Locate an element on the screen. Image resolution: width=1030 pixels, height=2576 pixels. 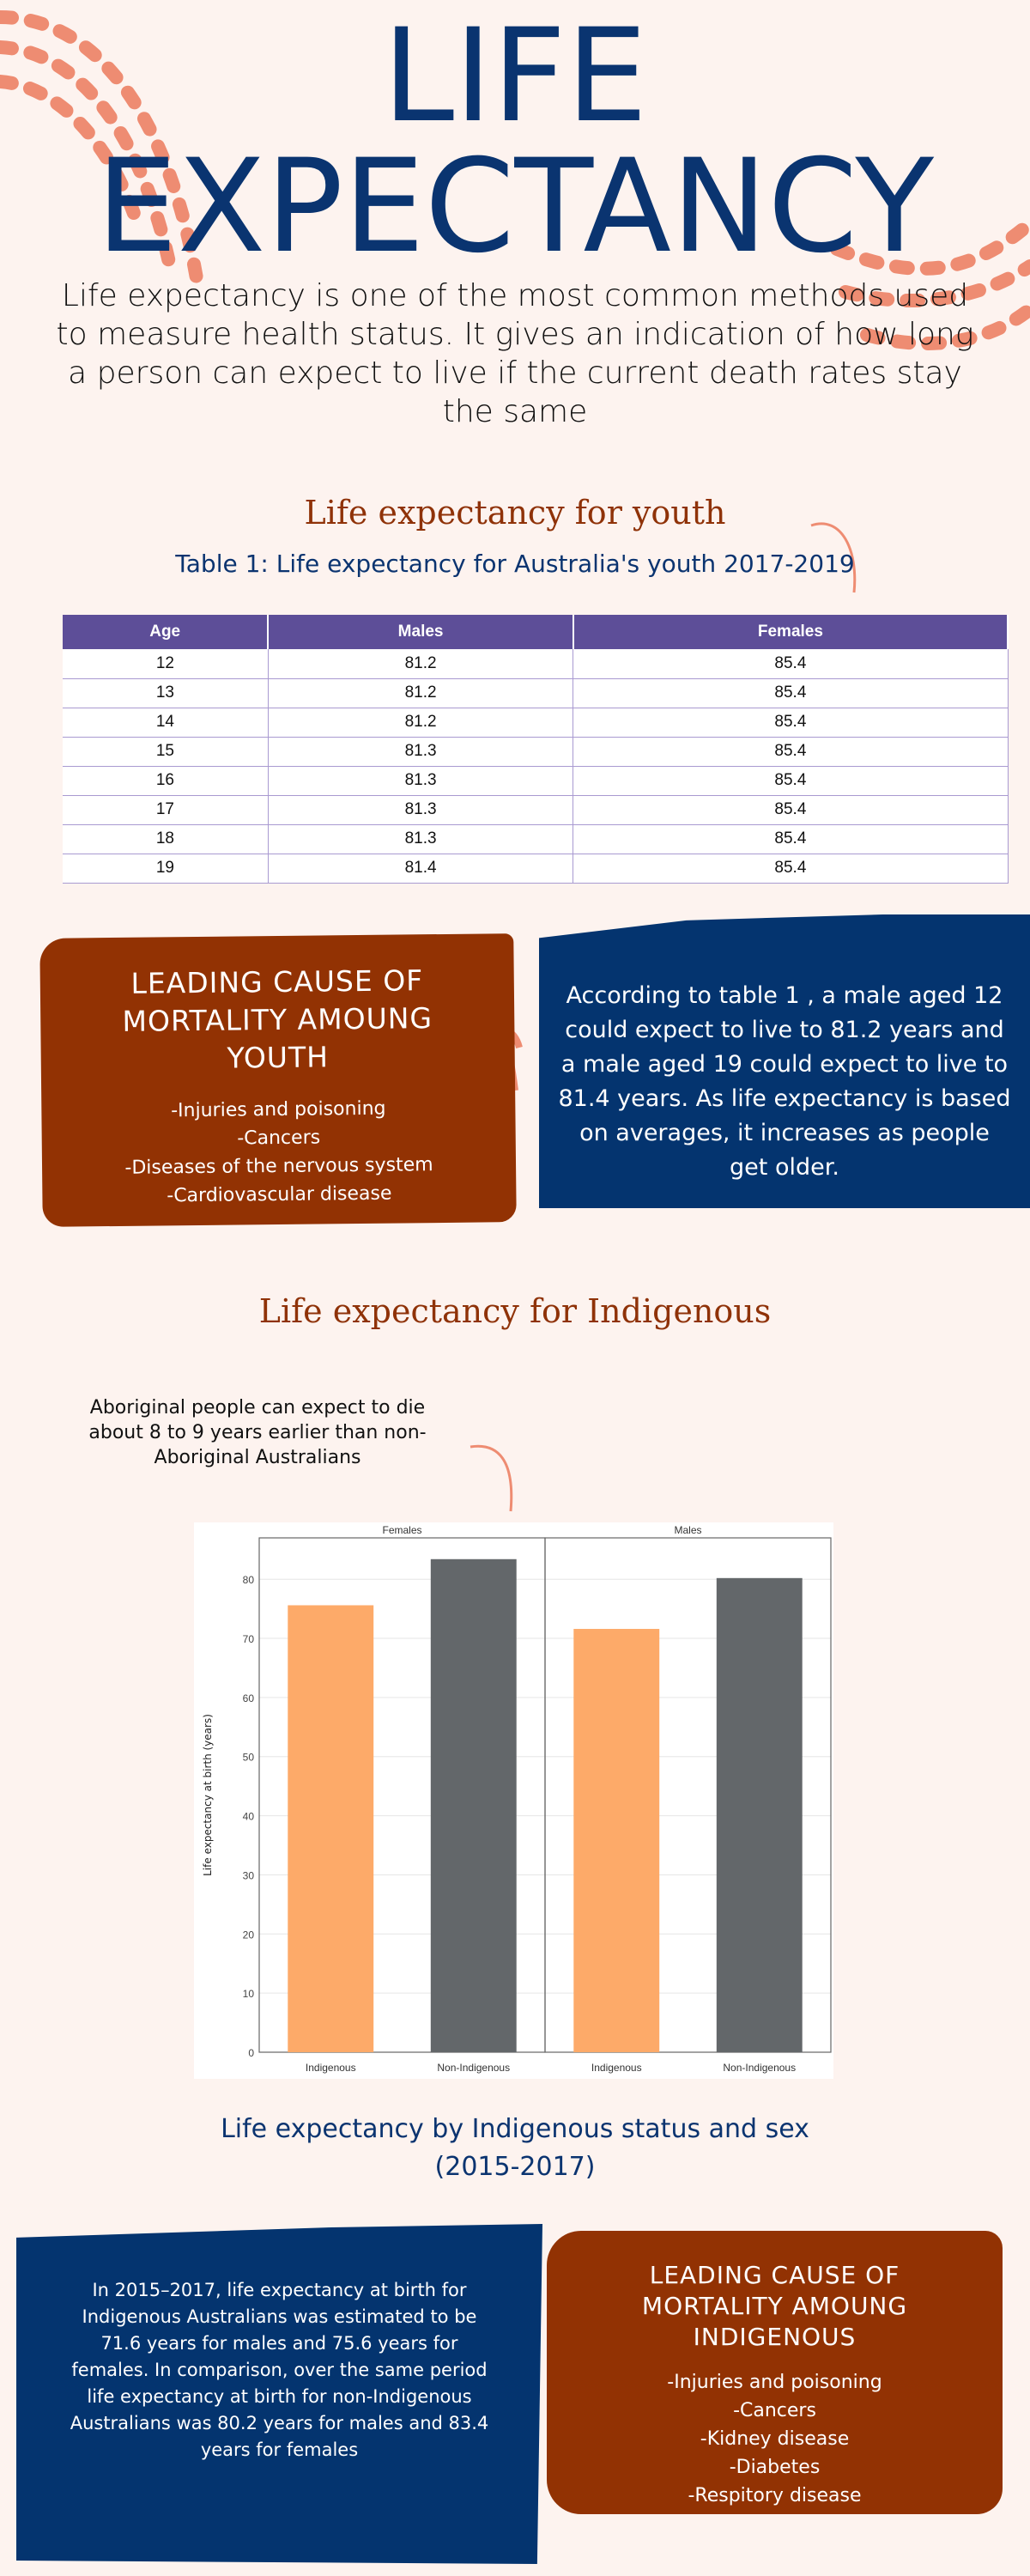
table-cell: 14 is located at coordinates (166, 723).